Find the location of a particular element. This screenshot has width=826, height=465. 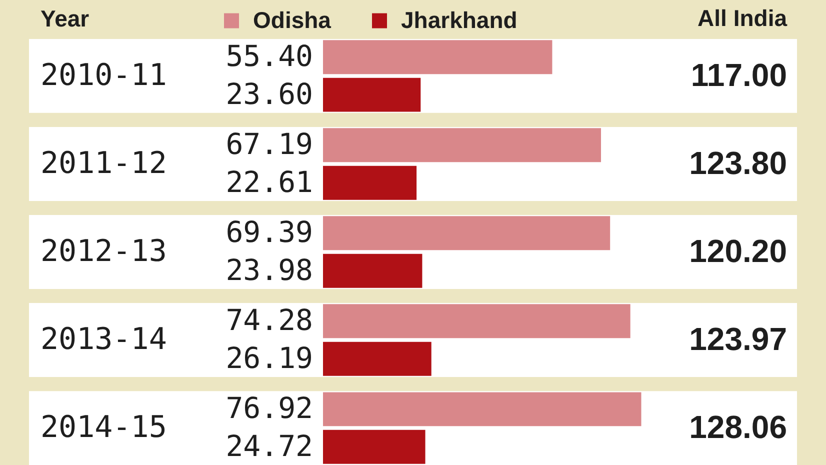

y-tick-label: 2012-13 is located at coordinates (103, 251).